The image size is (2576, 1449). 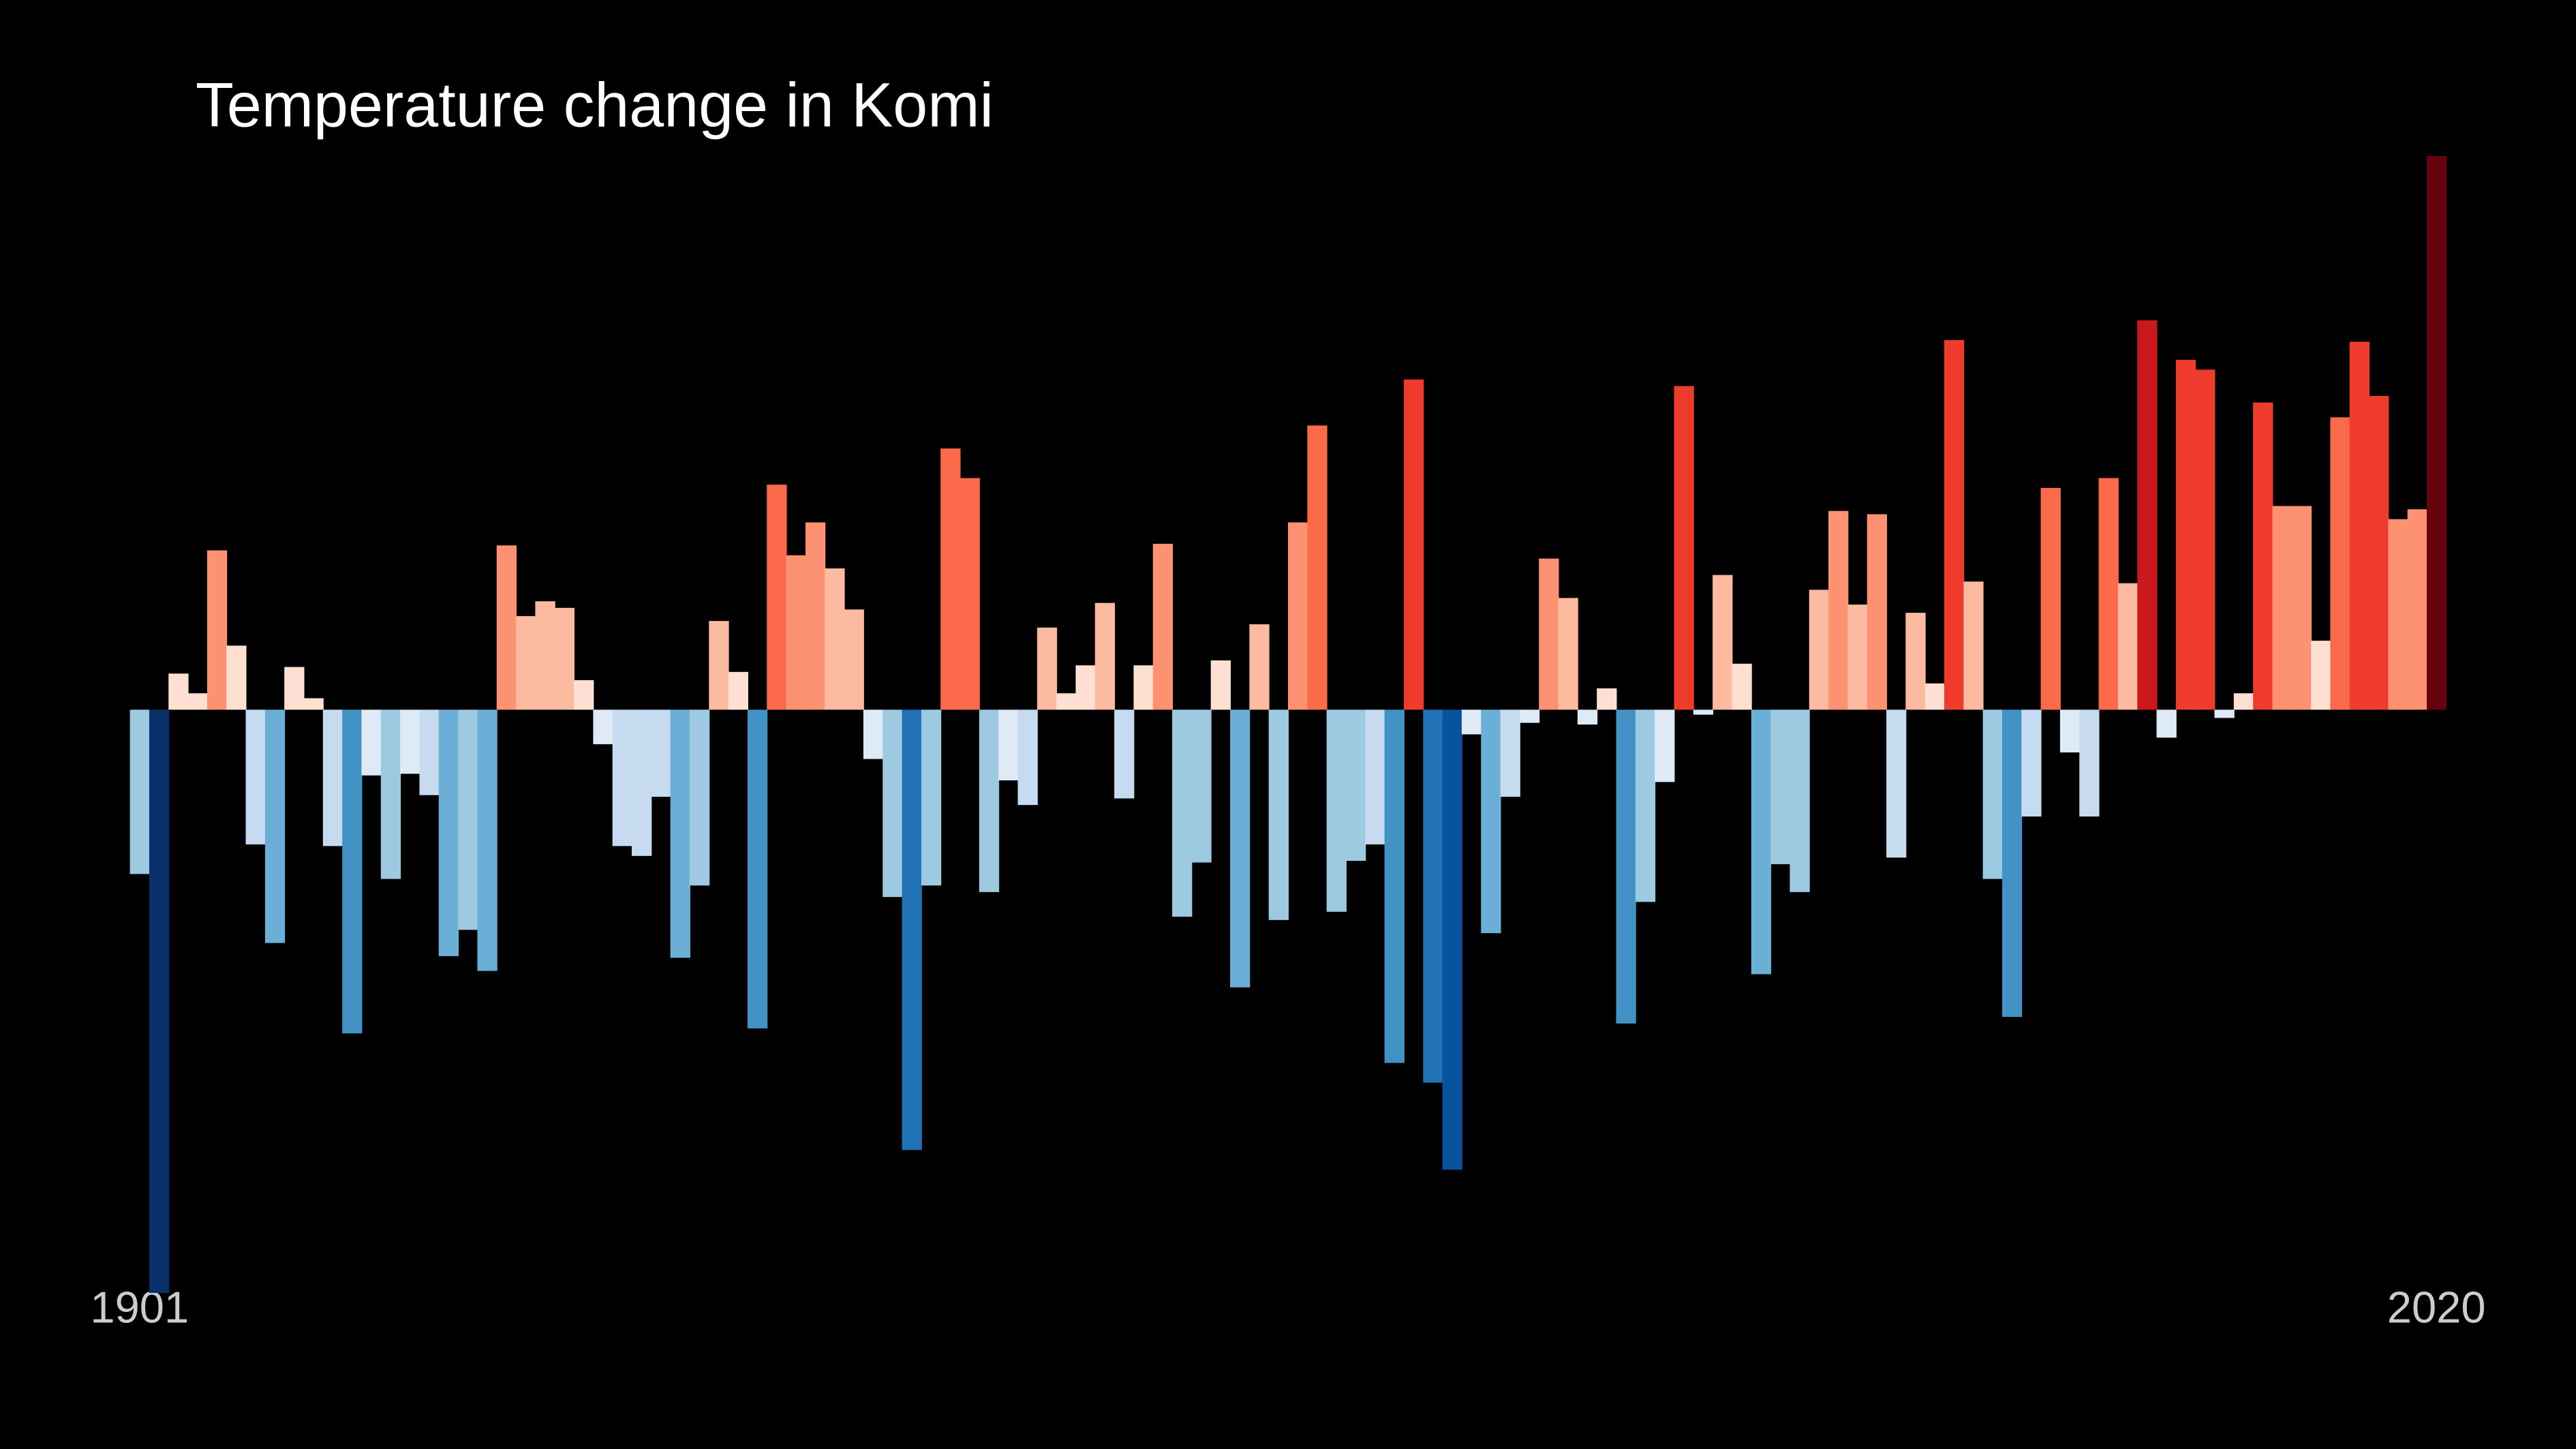 What do you see at coordinates (2436, 1308) in the screenshot?
I see `x-tick-label: 2020` at bounding box center [2436, 1308].